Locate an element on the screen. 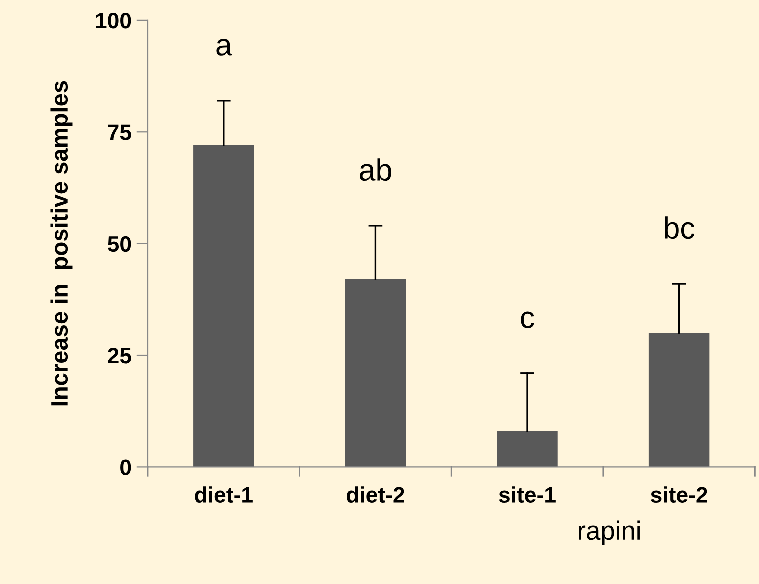  annotation: bc is located at coordinates (680, 228).